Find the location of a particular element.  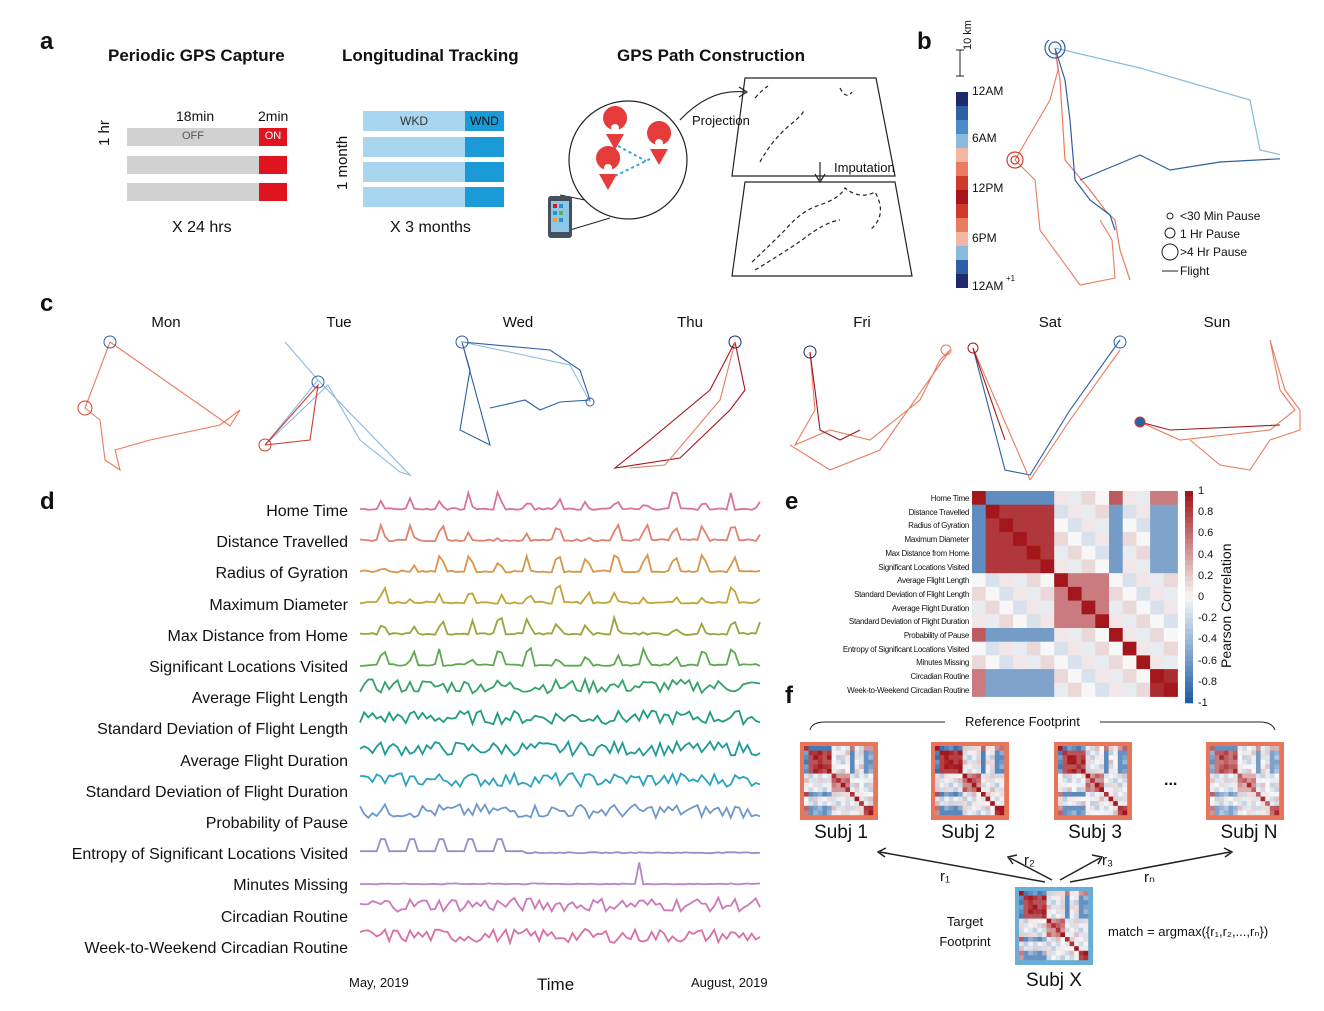

heatmap-row-label: Home Time is located at coordinates (950, 498).